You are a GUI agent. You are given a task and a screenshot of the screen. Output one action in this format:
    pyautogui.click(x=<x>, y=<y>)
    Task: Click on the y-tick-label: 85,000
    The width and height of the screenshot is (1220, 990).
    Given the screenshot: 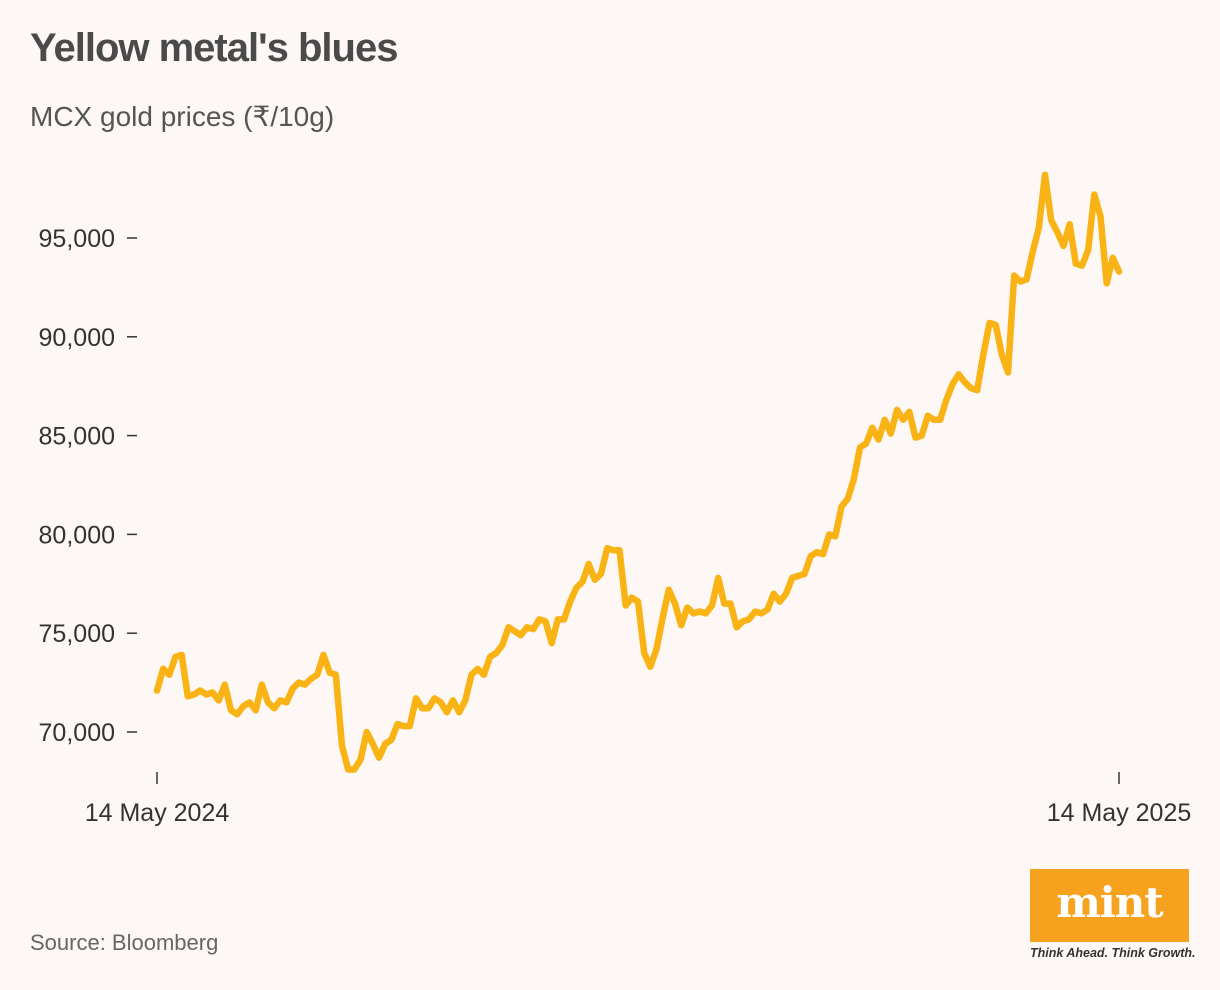 What is the action you would take?
    pyautogui.click(x=77, y=437)
    